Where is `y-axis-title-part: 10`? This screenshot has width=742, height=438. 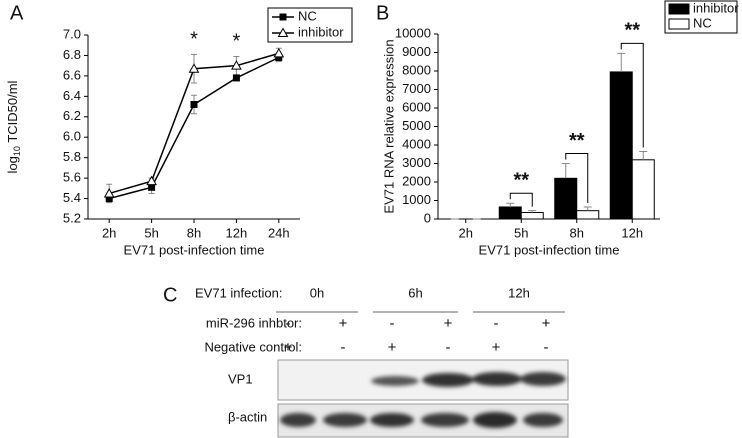
y-axis-title-part: 10 is located at coordinates (17, 151).